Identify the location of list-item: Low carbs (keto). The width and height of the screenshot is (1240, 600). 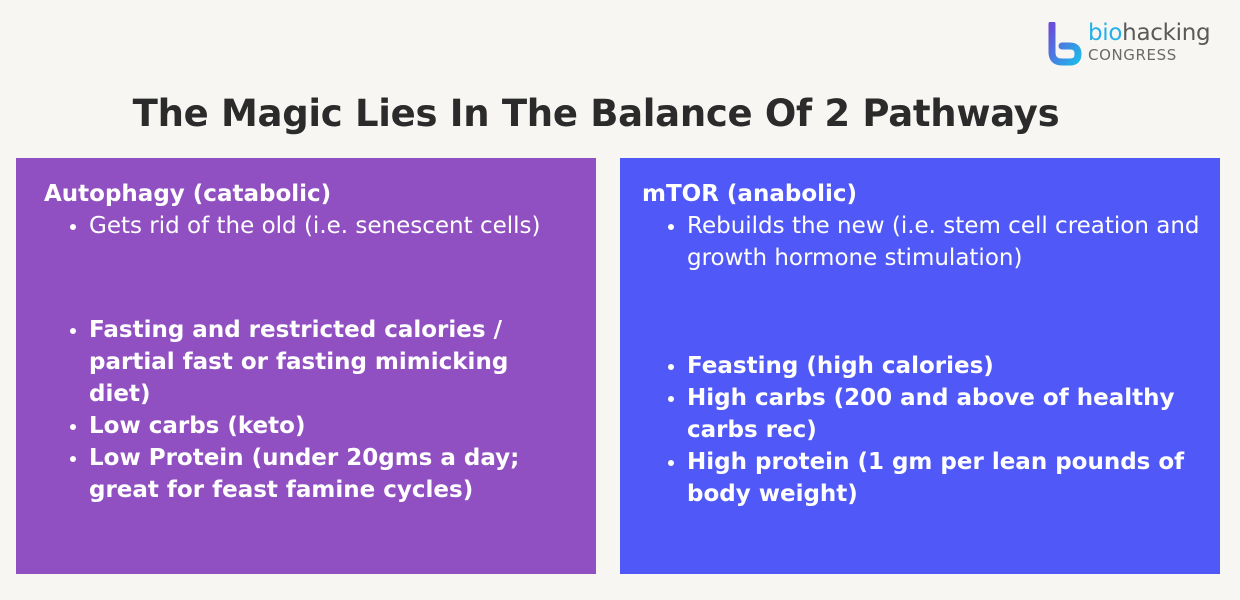
(332, 426).